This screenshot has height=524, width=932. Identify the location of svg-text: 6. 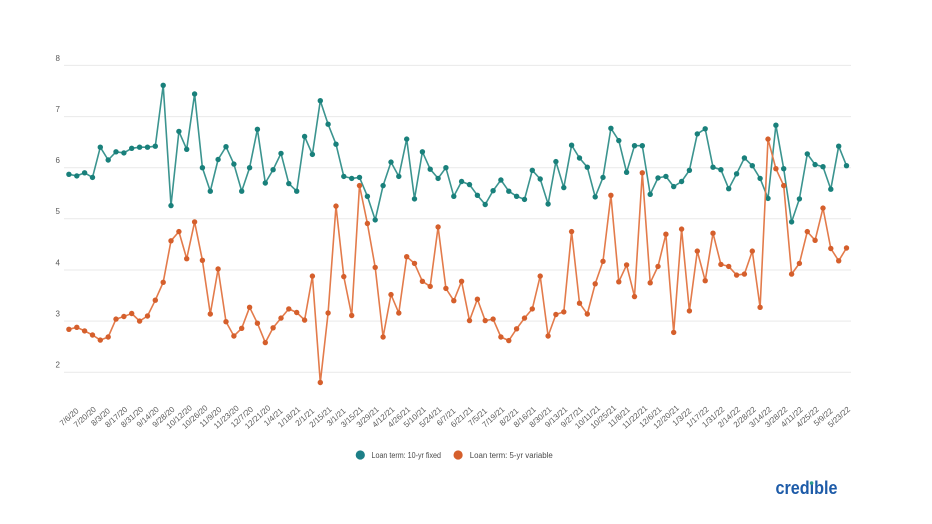
(58, 160).